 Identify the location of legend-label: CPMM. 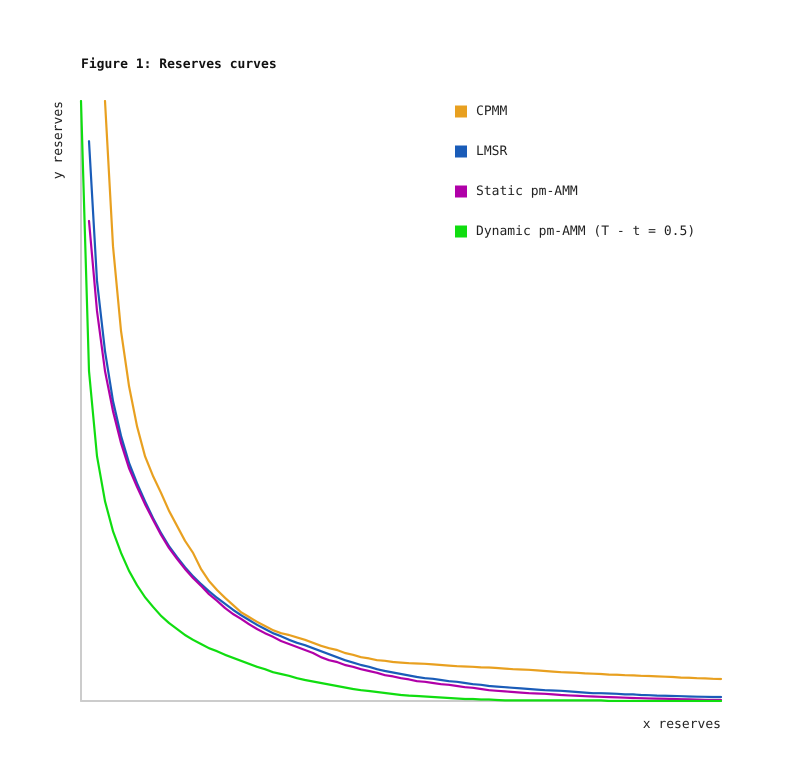
(492, 111).